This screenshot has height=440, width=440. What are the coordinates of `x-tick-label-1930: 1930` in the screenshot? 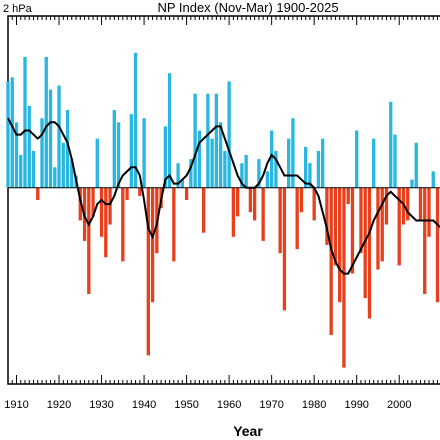 It's located at (101, 405).